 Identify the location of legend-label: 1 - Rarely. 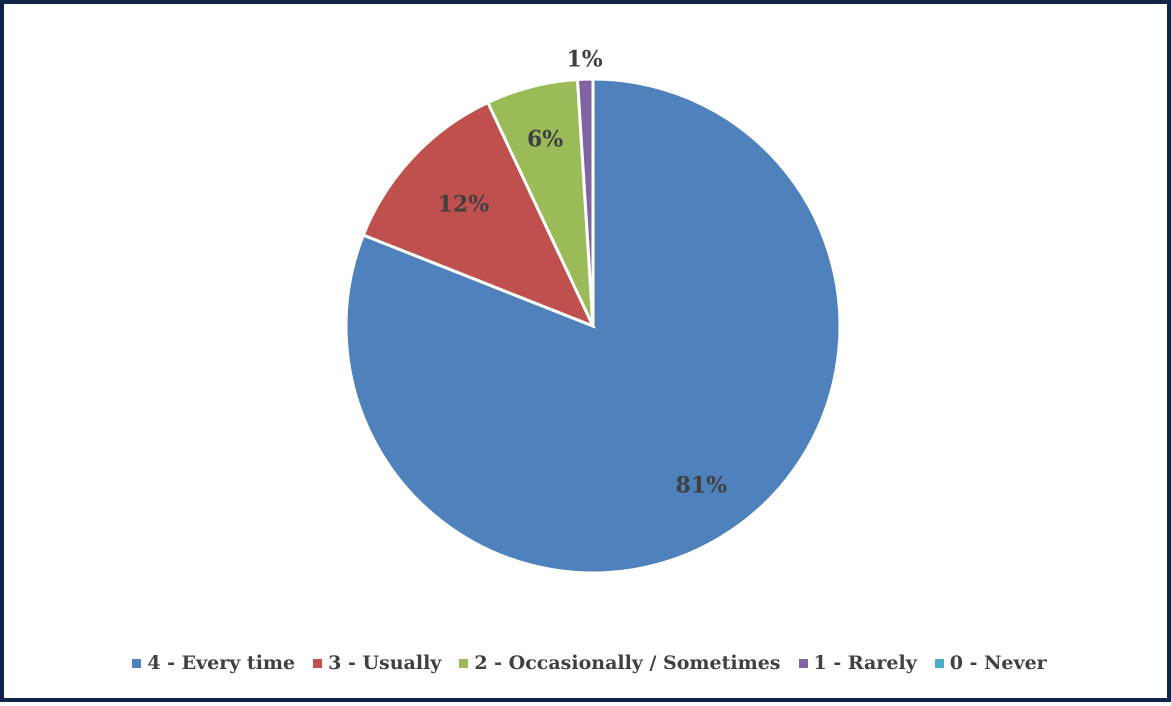
(865, 663).